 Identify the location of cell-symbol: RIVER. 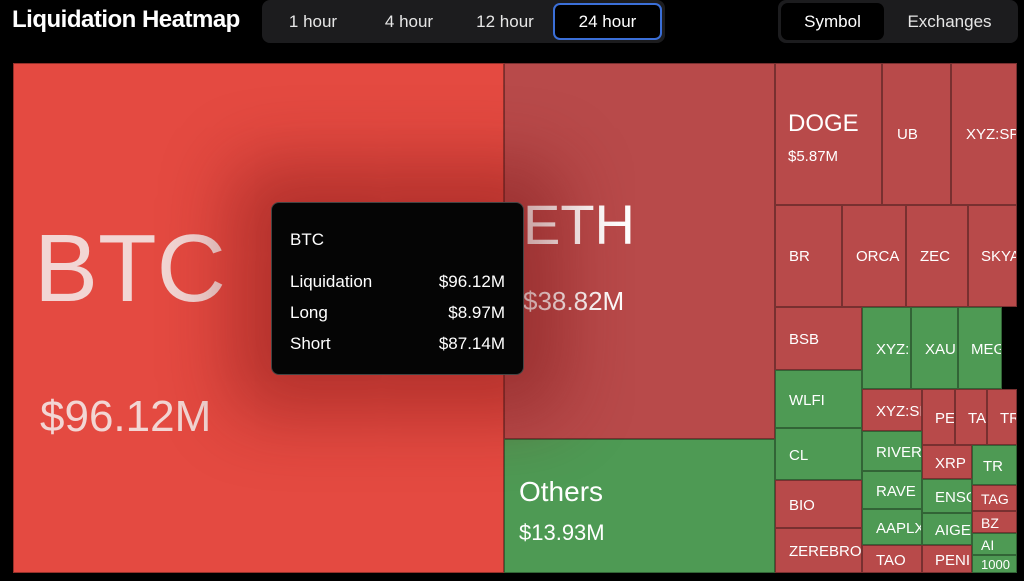
(899, 452).